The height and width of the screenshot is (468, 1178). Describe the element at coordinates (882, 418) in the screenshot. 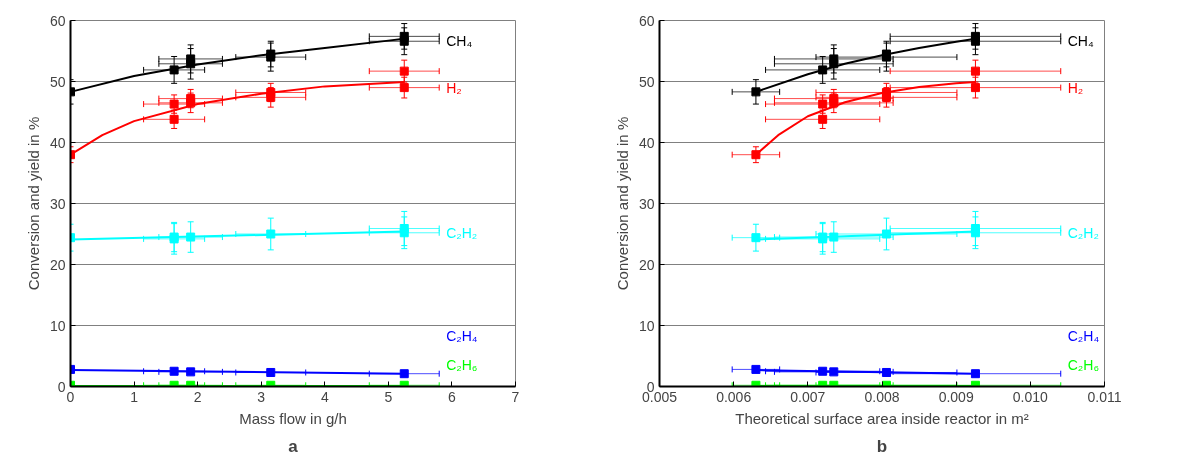

I see `x-axis-title: Theoretical surface area inside reactor in m²` at that location.